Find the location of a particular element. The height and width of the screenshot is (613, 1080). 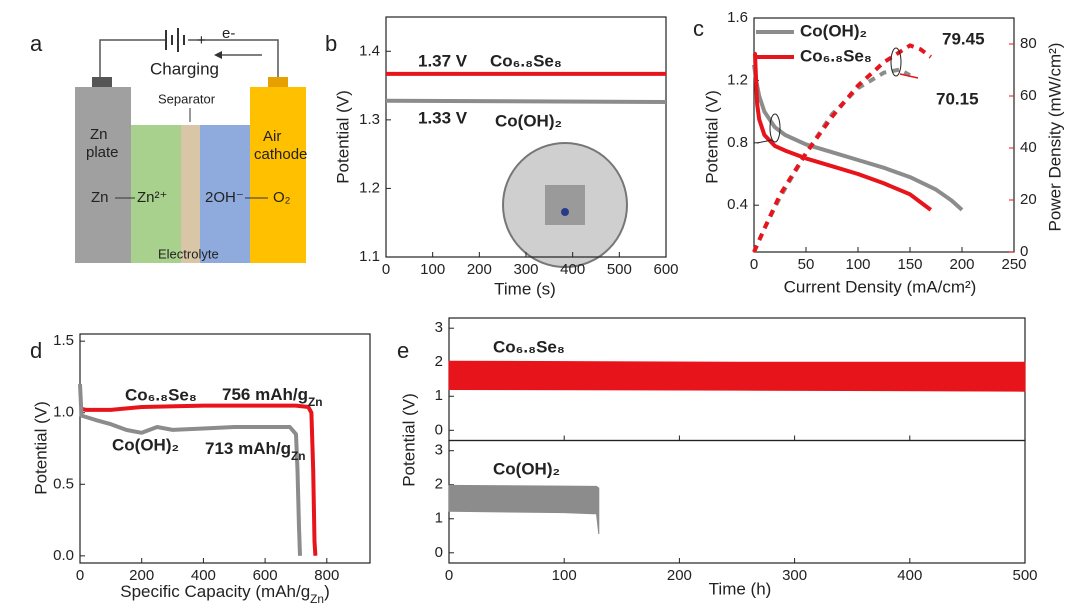

x-axis-label-part: ) is located at coordinates (327, 591).